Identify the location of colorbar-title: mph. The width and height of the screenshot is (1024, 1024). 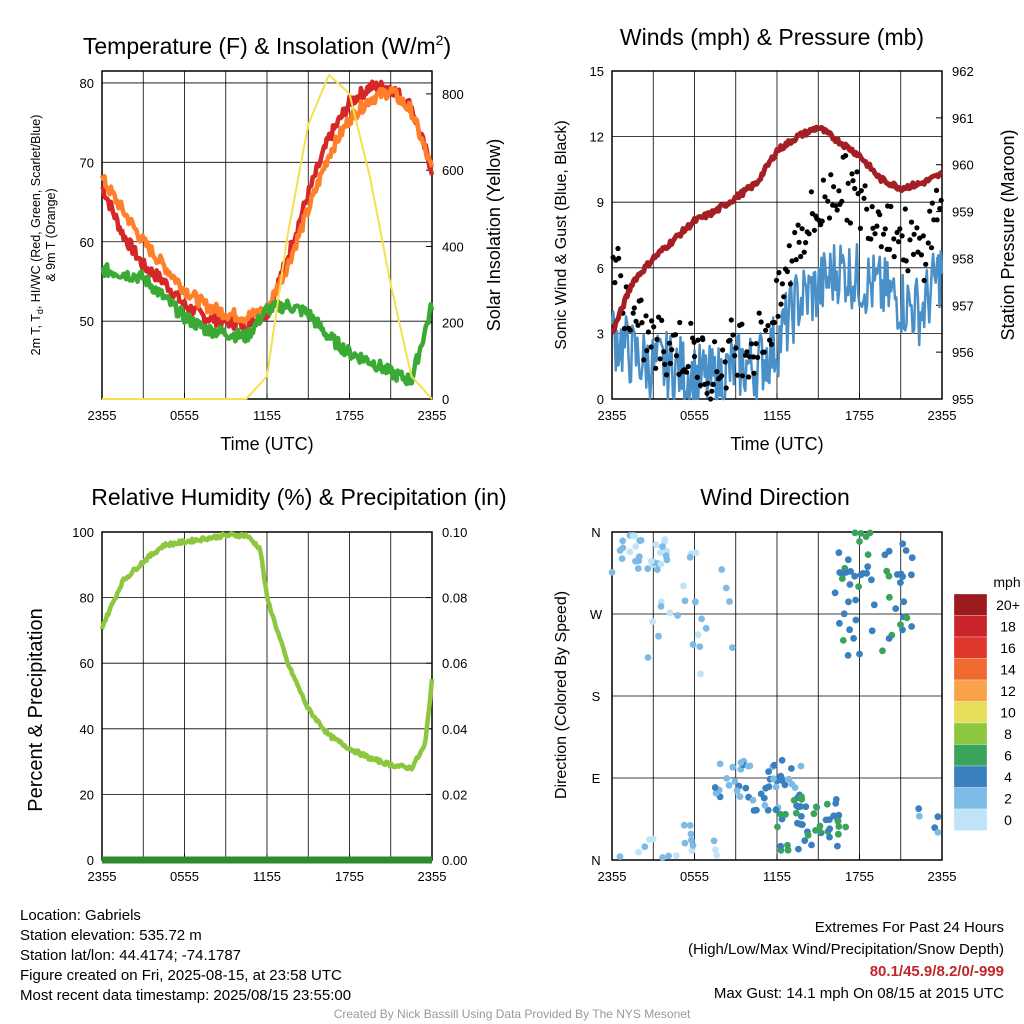
(1006, 582).